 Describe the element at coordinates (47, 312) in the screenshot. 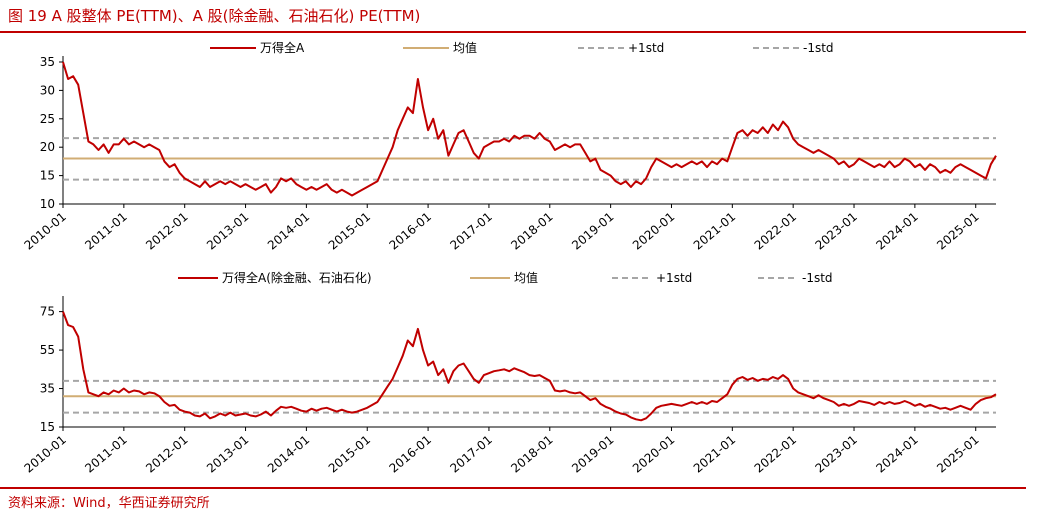

I see `y-tick-label: 75` at that location.